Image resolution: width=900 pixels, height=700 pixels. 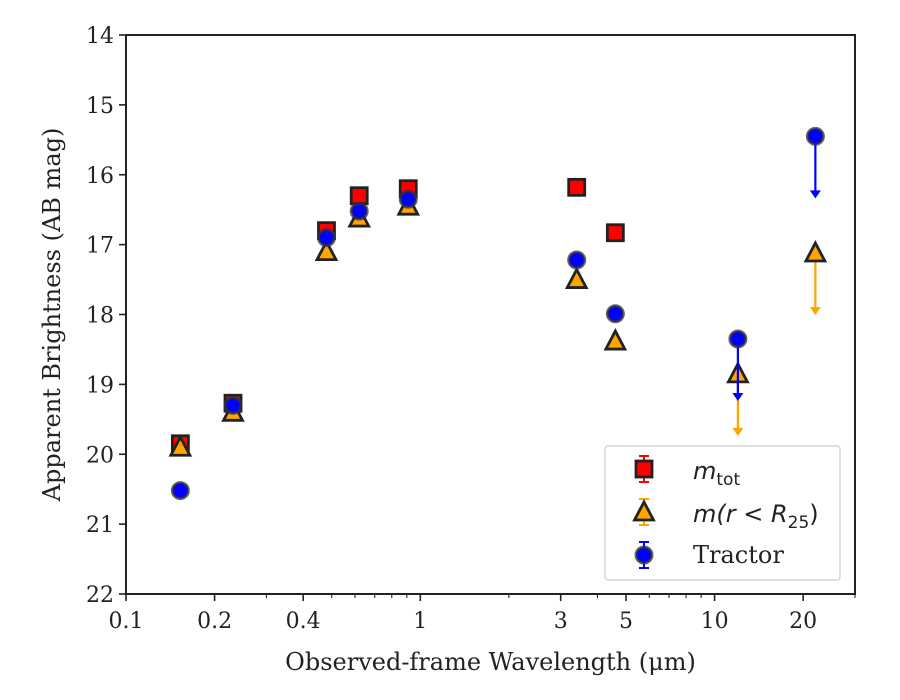 I want to click on y-tick-label: 20, so click(x=100, y=455).